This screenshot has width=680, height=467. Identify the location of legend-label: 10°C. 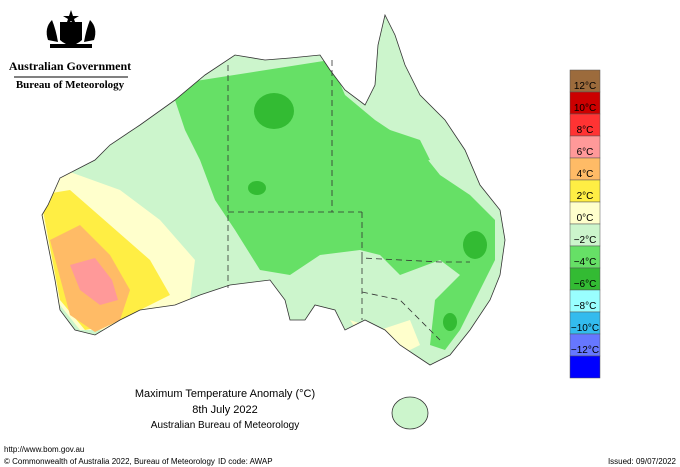
(585, 108).